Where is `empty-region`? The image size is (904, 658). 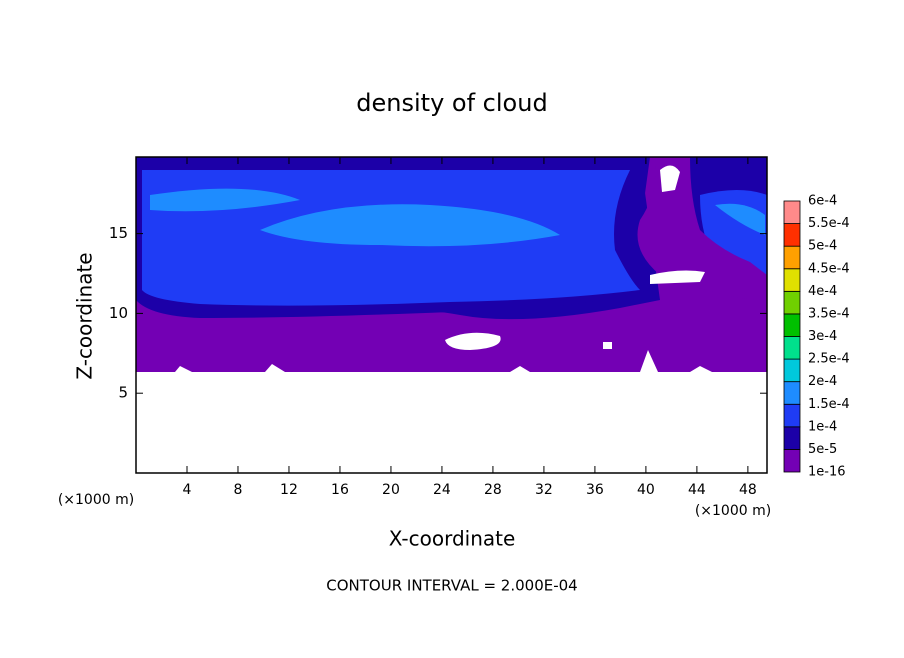
empty-region is located at coordinates (451, 422).